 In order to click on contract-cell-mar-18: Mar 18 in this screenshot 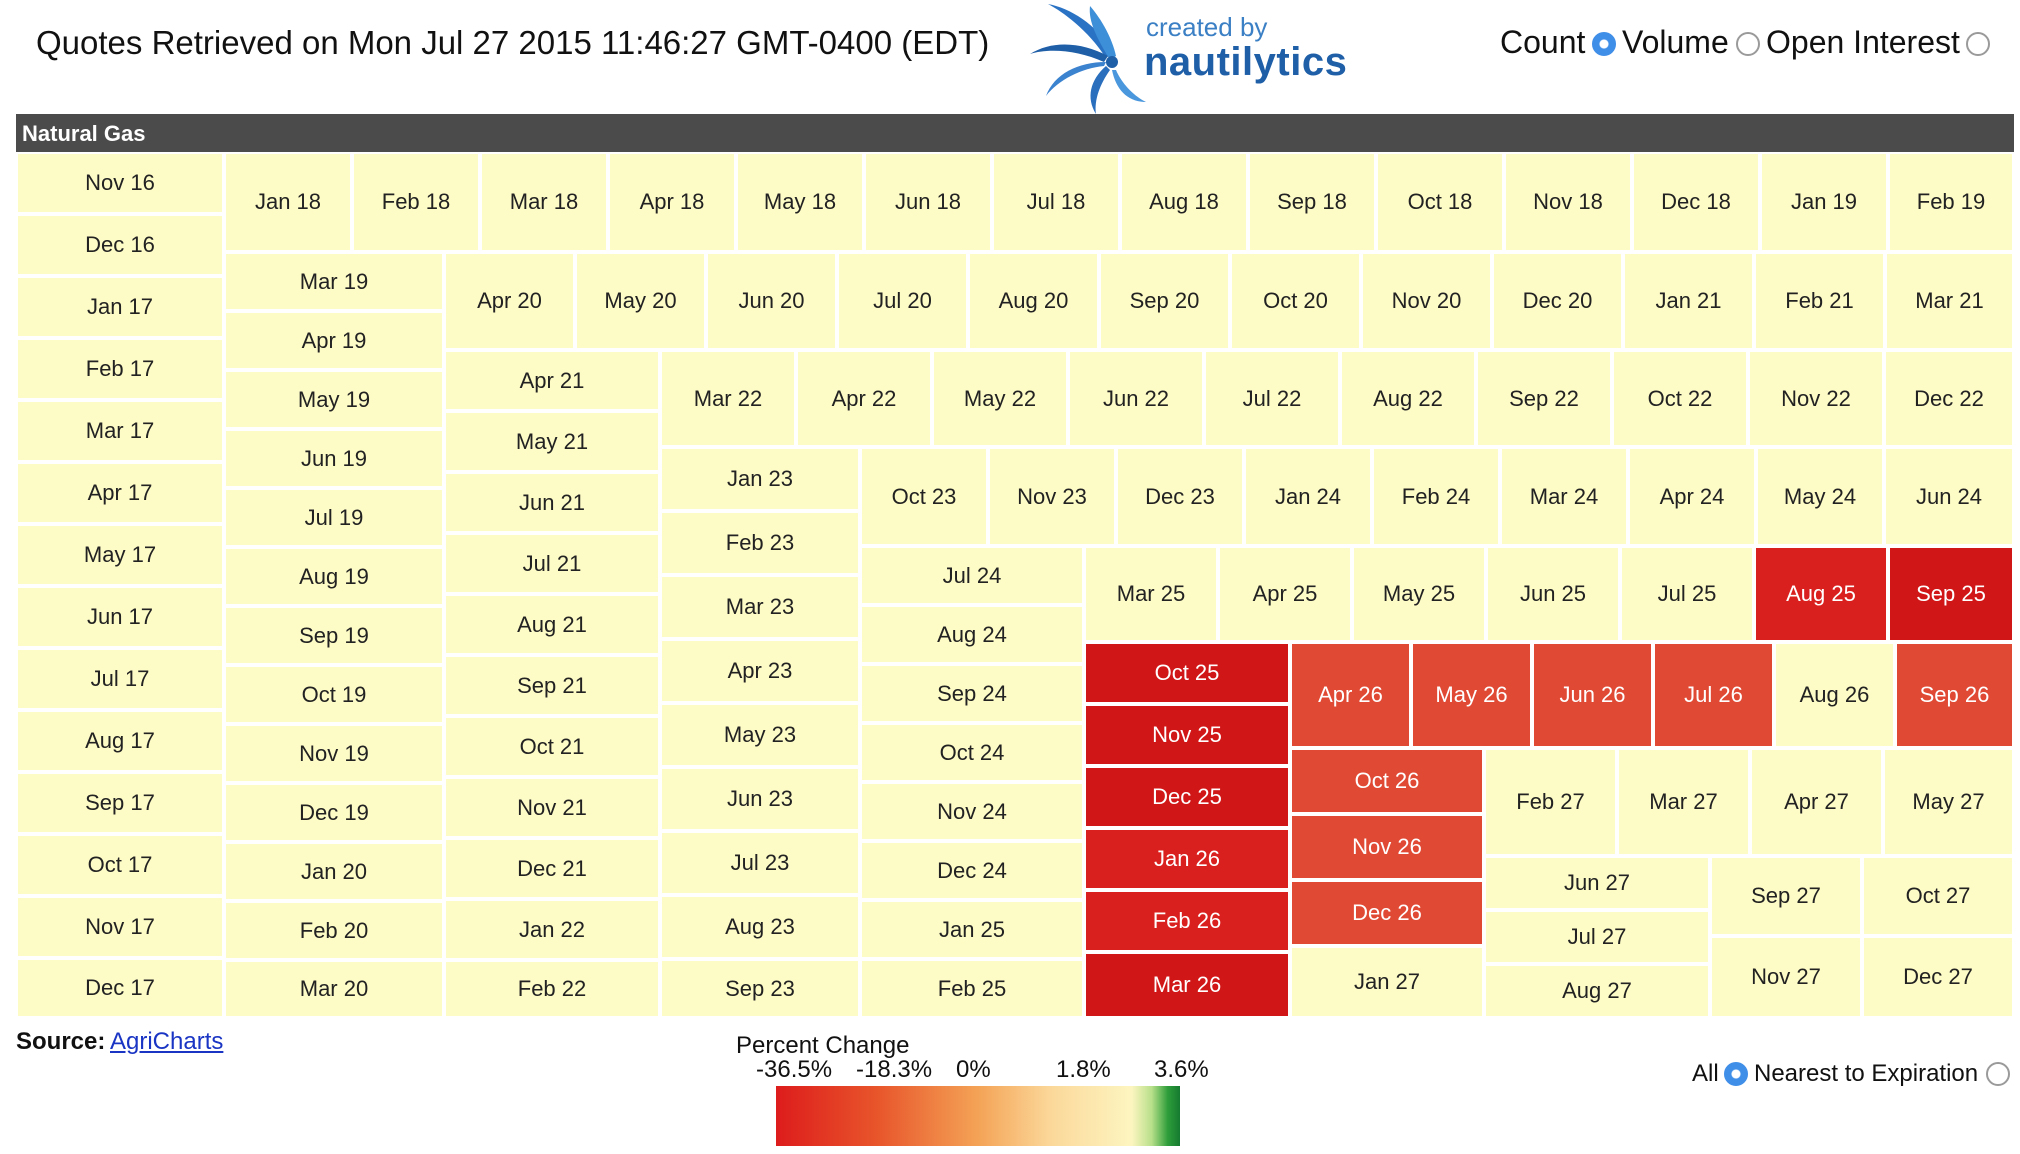, I will do `click(544, 202)`.